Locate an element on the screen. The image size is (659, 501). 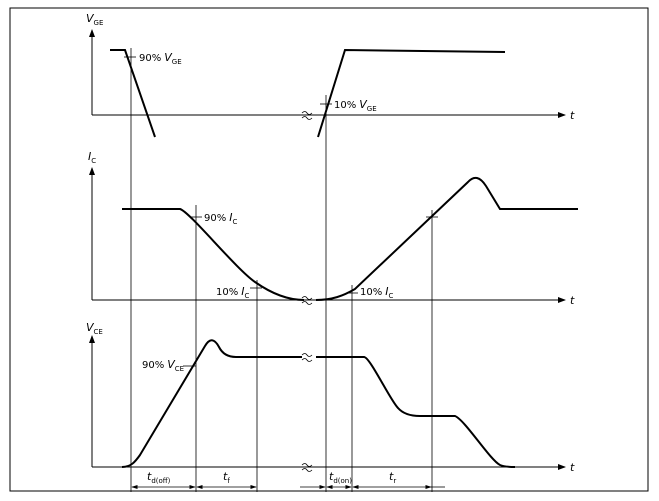
interval-label: td(on) is located at coordinates (340, 477).